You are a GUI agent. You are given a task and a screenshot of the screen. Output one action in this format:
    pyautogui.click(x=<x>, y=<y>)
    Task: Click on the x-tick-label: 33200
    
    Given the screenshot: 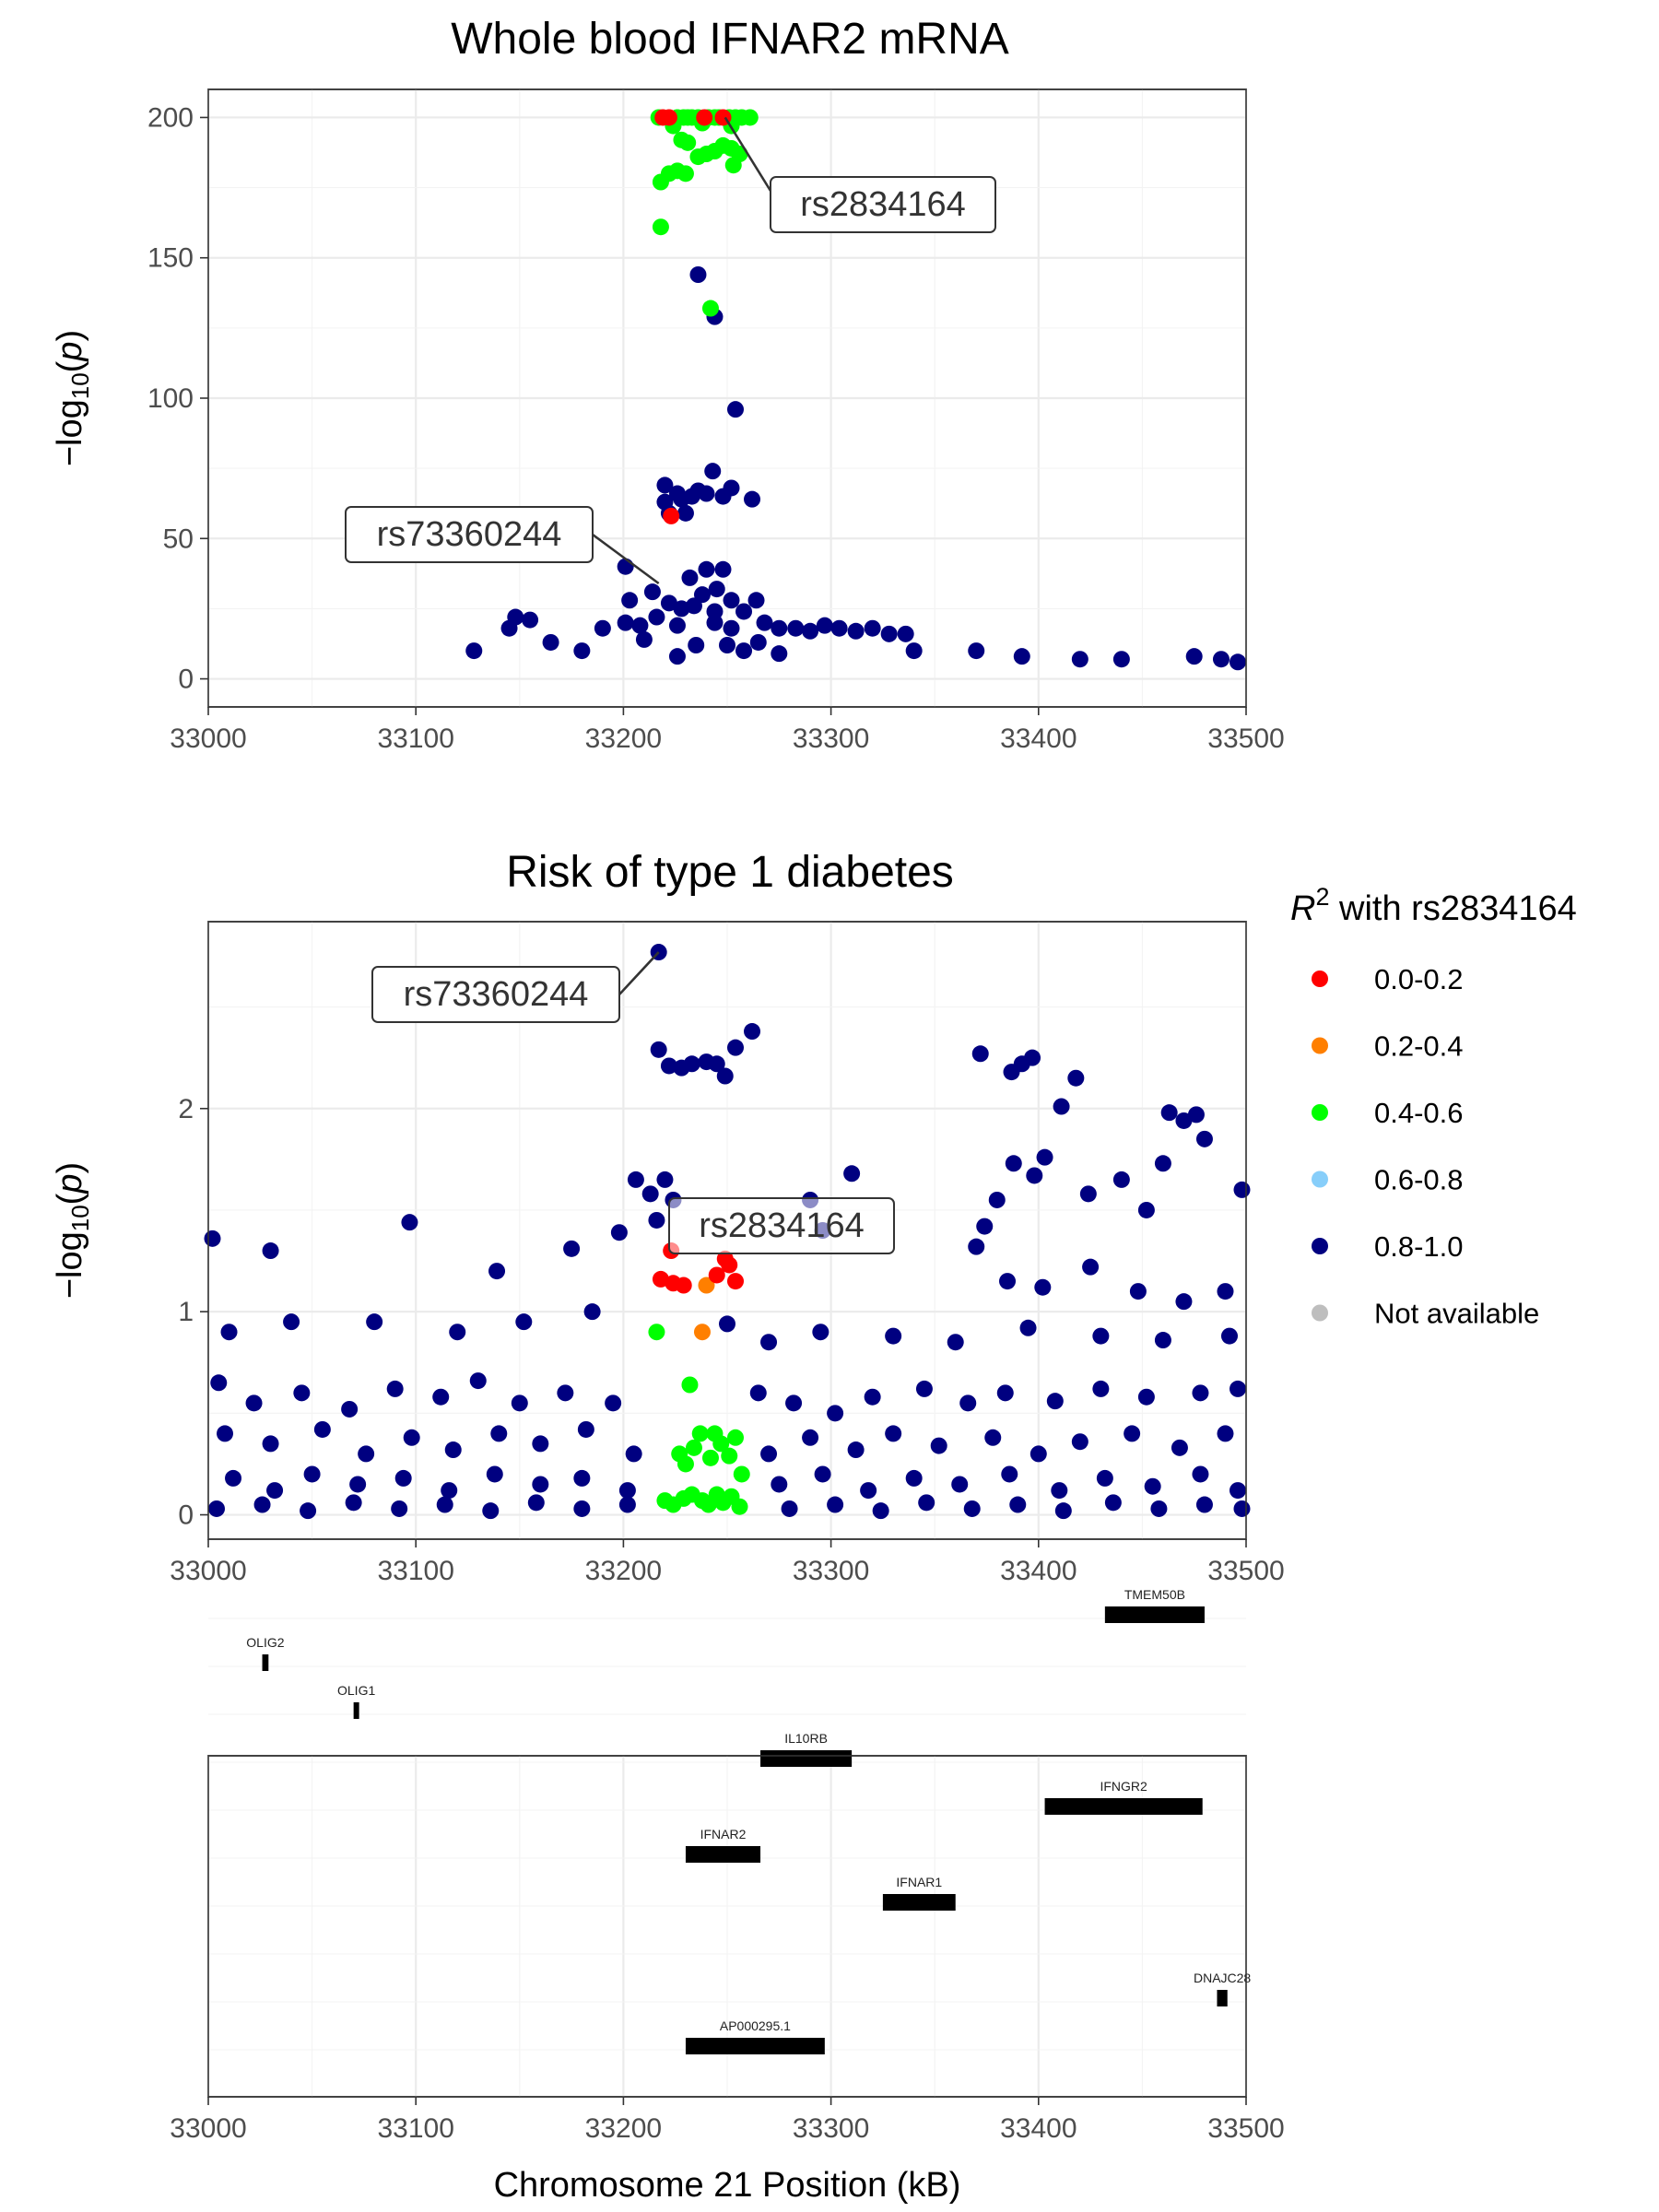 What is the action you would take?
    pyautogui.click(x=623, y=2128)
    